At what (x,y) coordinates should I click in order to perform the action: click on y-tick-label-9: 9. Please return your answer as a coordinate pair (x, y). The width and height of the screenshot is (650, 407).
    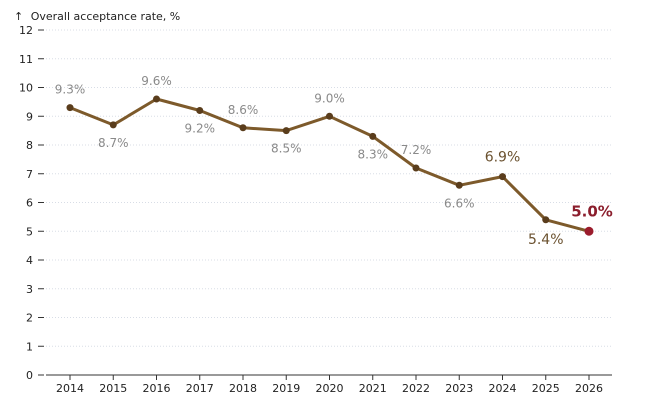
    Looking at the image, I should click on (29, 116).